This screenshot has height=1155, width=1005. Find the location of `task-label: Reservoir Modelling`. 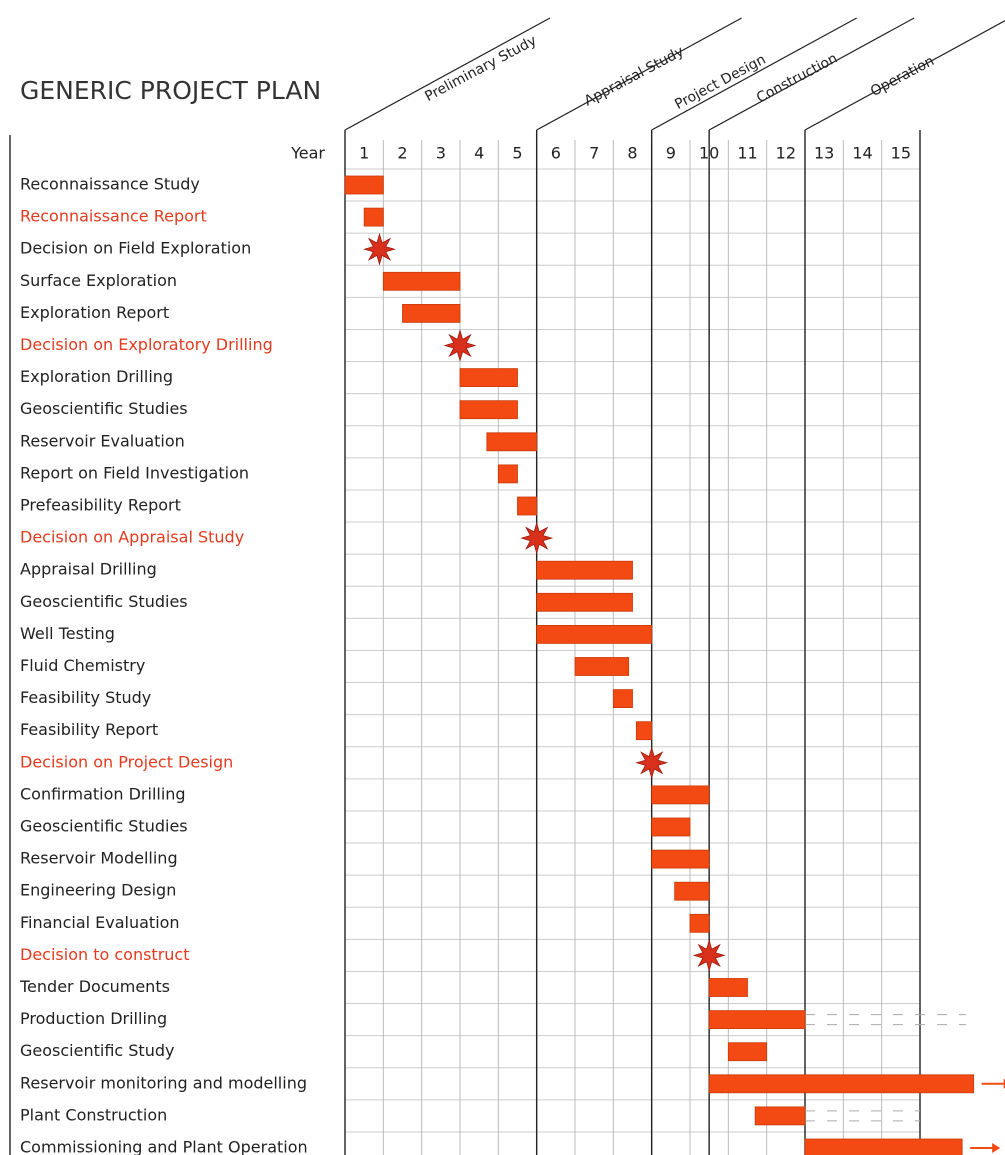

task-label: Reservoir Modelling is located at coordinates (99, 858).